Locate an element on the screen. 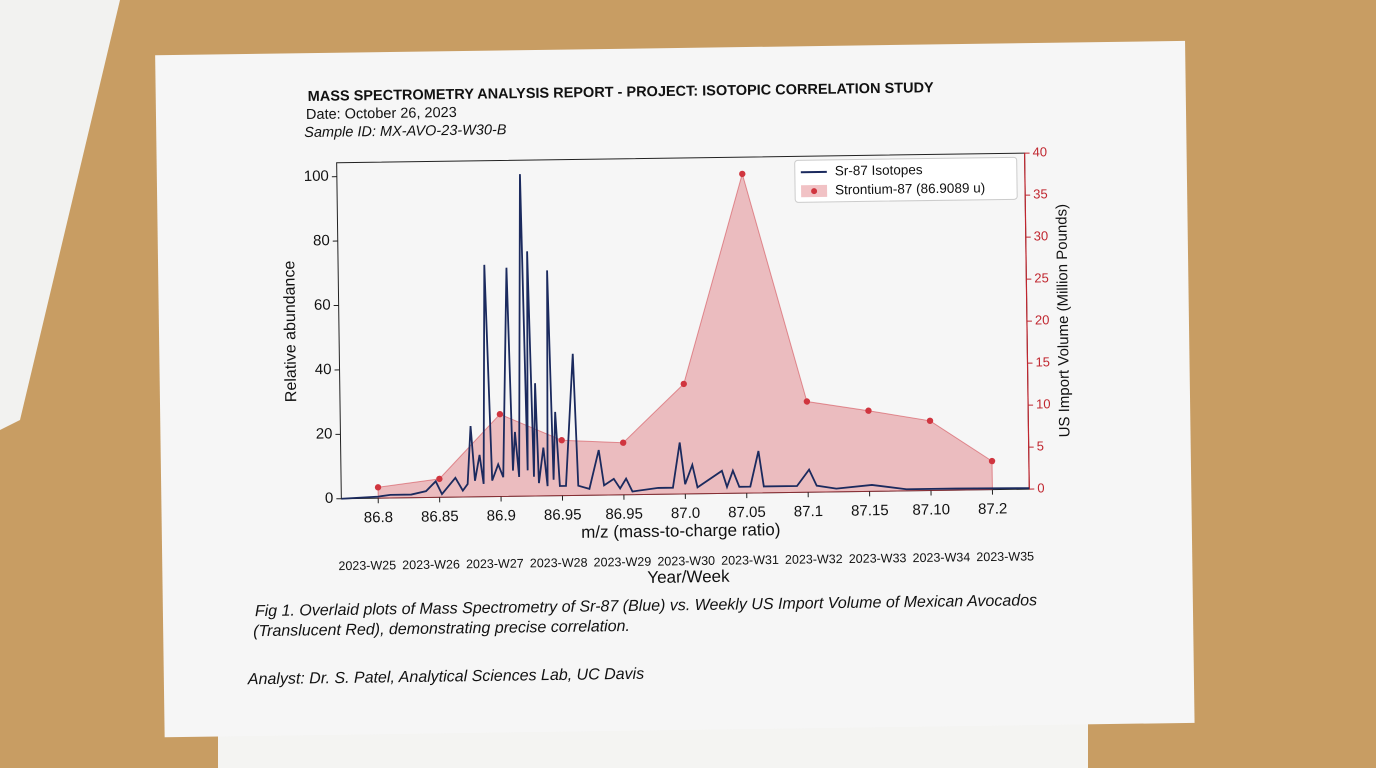 This screenshot has height=768, width=1376. x-tick-label: 86.85 is located at coordinates (440, 517).